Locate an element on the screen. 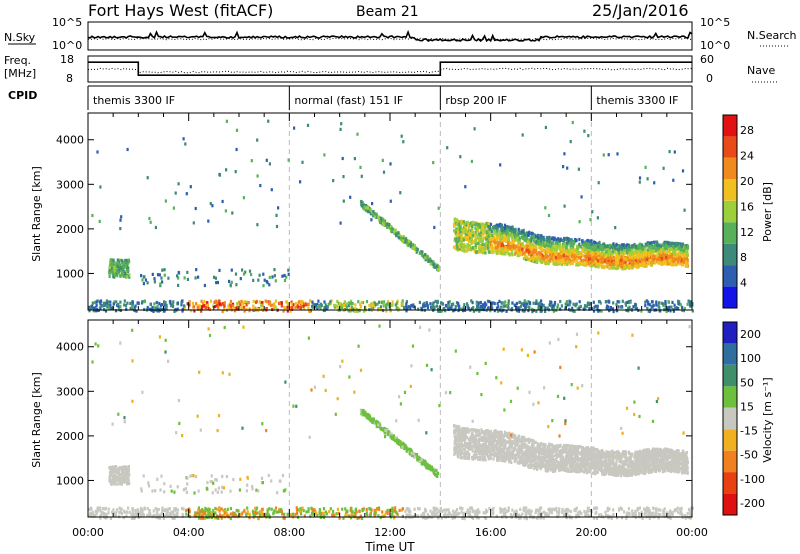 The image size is (800, 554). nsky-tick-top: 10^5 is located at coordinates (67, 22).